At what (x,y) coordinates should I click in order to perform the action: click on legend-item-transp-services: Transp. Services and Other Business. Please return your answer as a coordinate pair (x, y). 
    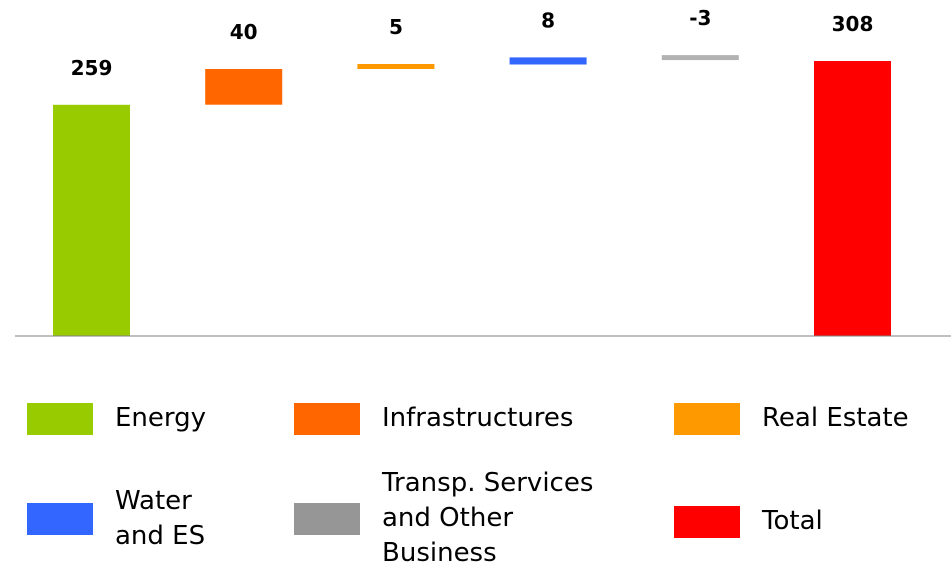
    Looking at the image, I should click on (443, 518).